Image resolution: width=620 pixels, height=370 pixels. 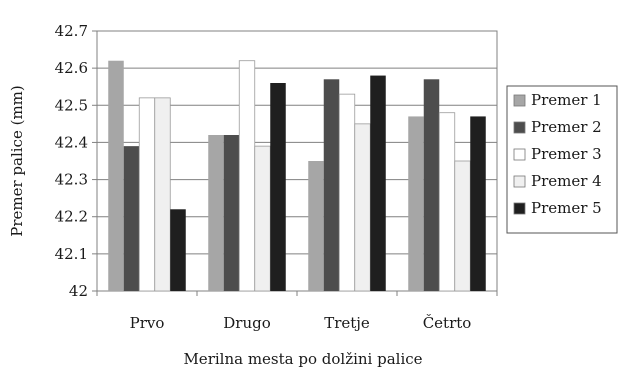 What do you see at coordinates (362, 207) in the screenshot?
I see `bar-premer-4-tretje` at bounding box center [362, 207].